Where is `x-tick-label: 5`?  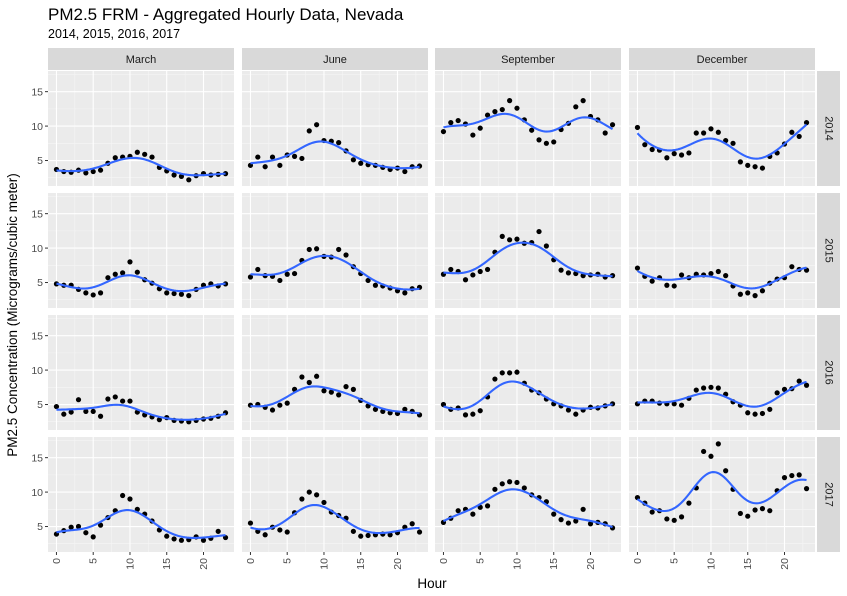
x-tick-label: 5 is located at coordinates (288, 561).